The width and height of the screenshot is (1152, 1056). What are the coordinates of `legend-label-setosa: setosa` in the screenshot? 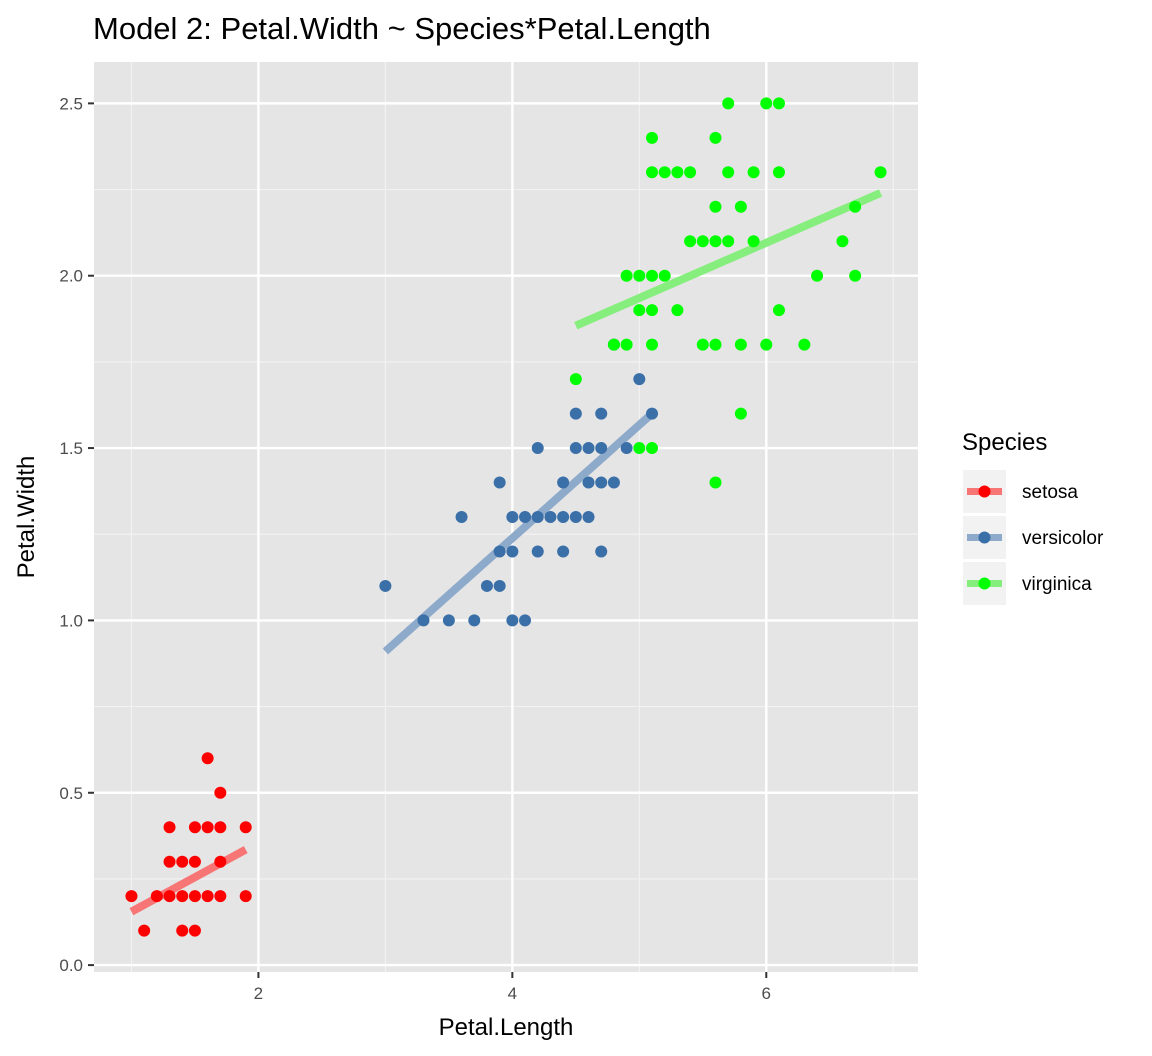 It's located at (1050, 492).